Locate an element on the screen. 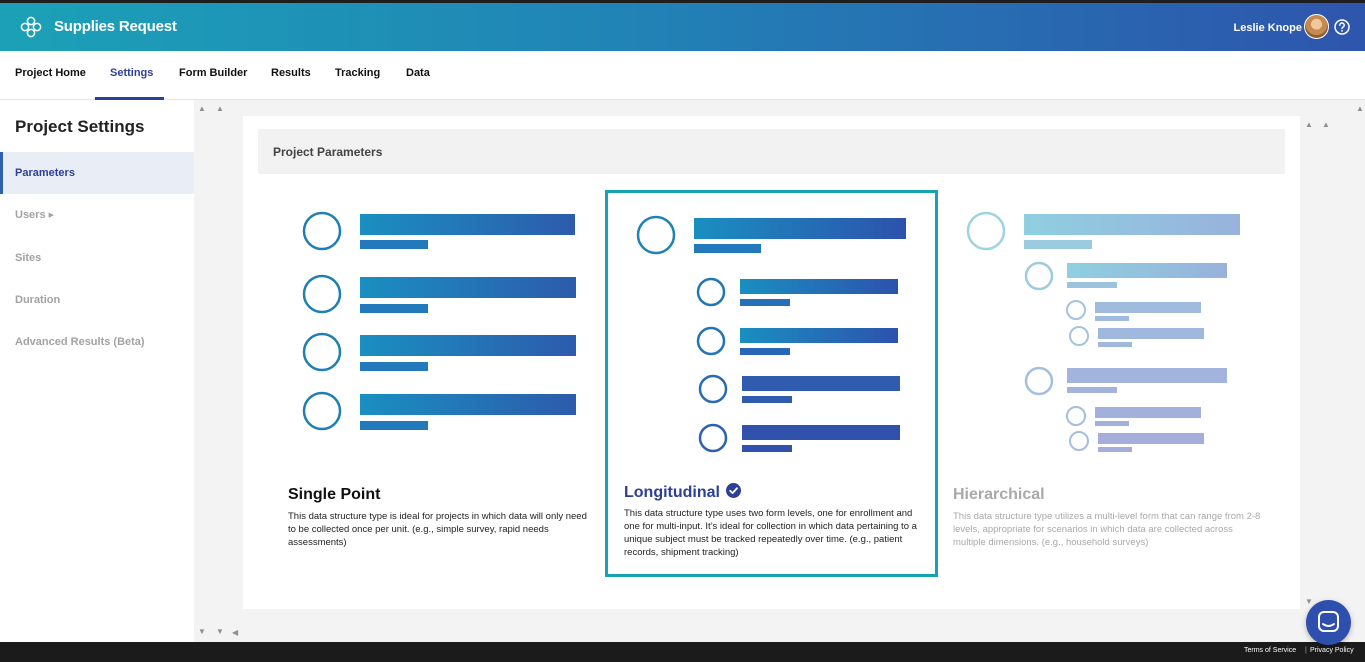 The height and width of the screenshot is (662, 1365). option-title: Longitudinal is located at coordinates (672, 492).